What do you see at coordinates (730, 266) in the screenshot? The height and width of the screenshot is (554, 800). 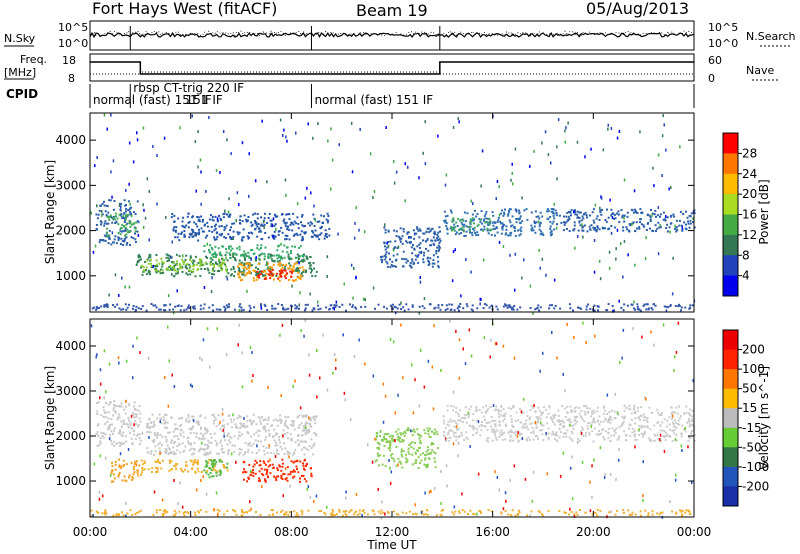 I see `colorbar-swatch` at bounding box center [730, 266].